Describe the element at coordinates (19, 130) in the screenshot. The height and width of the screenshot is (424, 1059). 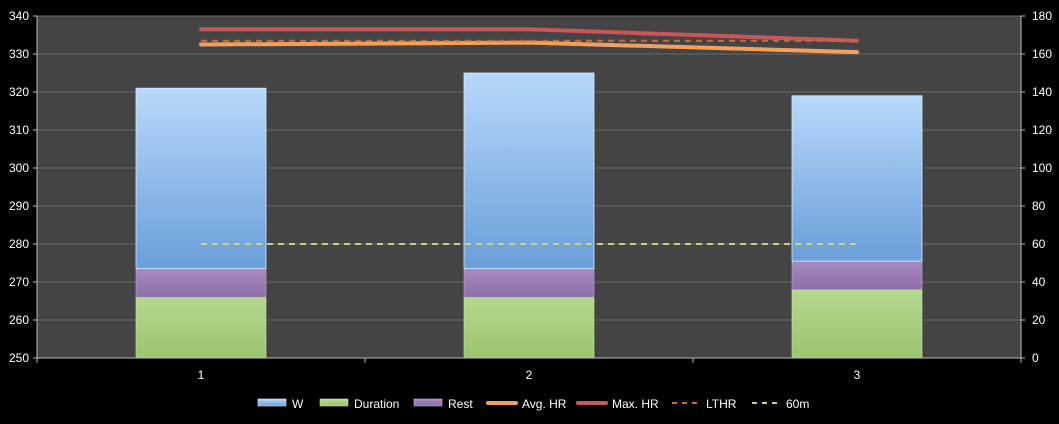
I see `y-left-tick-label: 310` at that location.